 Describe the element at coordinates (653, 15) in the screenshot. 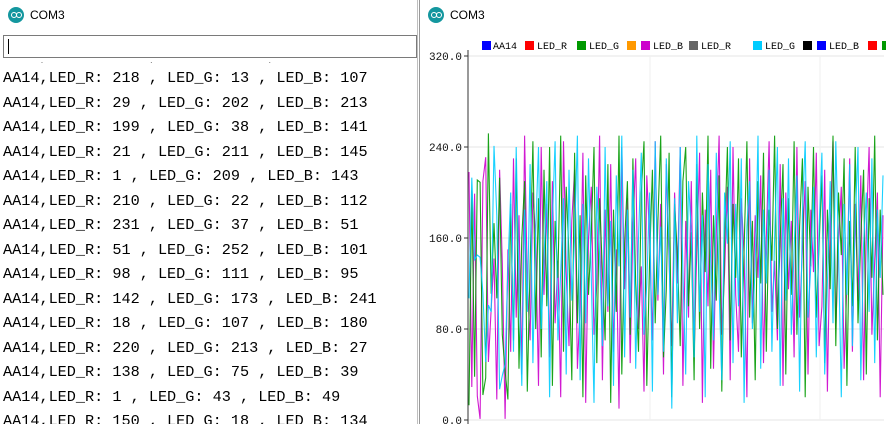

I see `serial-plotter-titlebar: COM3` at that location.